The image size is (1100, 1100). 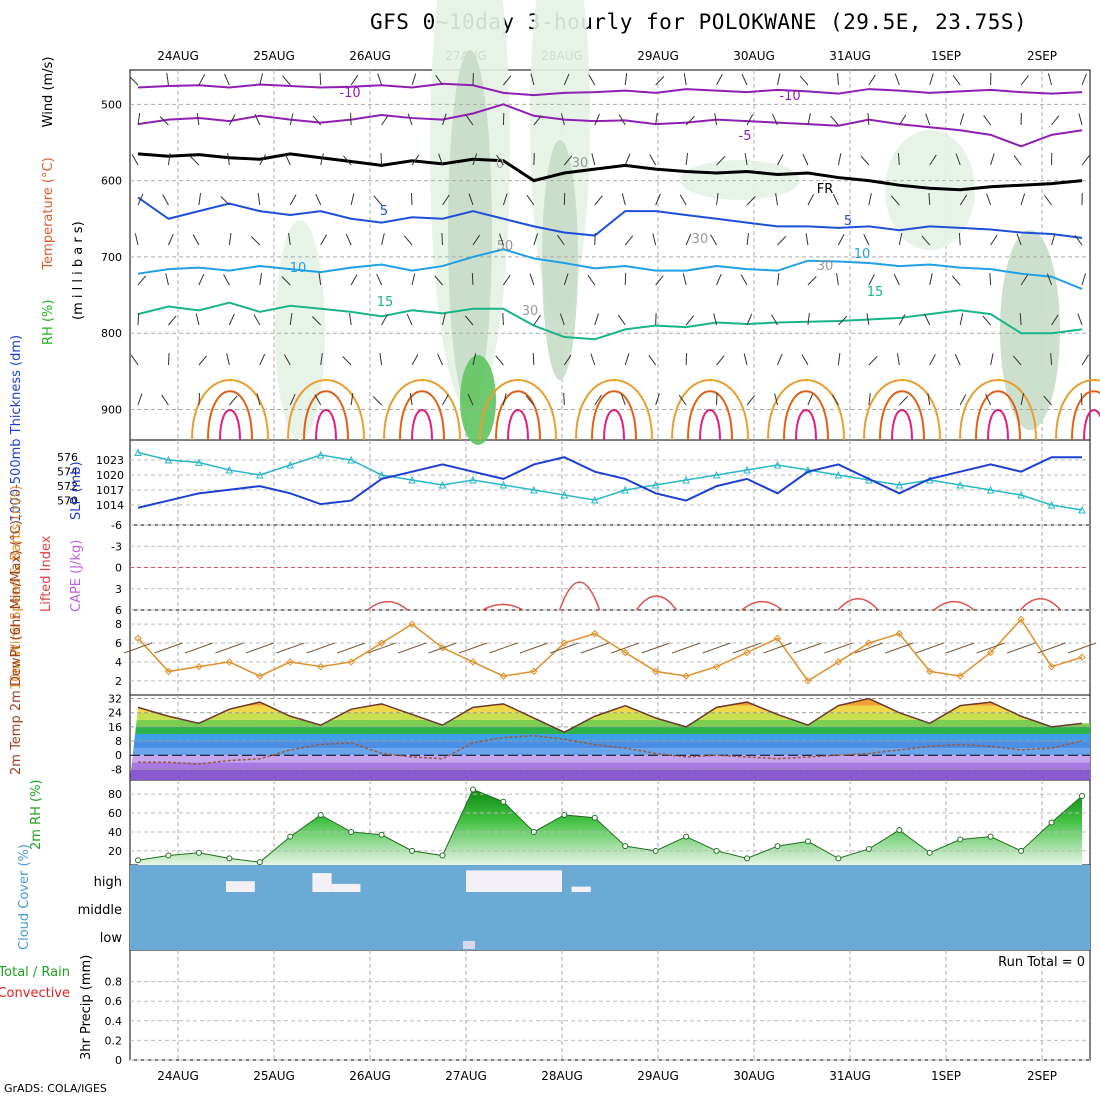 I want to click on wind-speed-line, so click(x=610, y=650).